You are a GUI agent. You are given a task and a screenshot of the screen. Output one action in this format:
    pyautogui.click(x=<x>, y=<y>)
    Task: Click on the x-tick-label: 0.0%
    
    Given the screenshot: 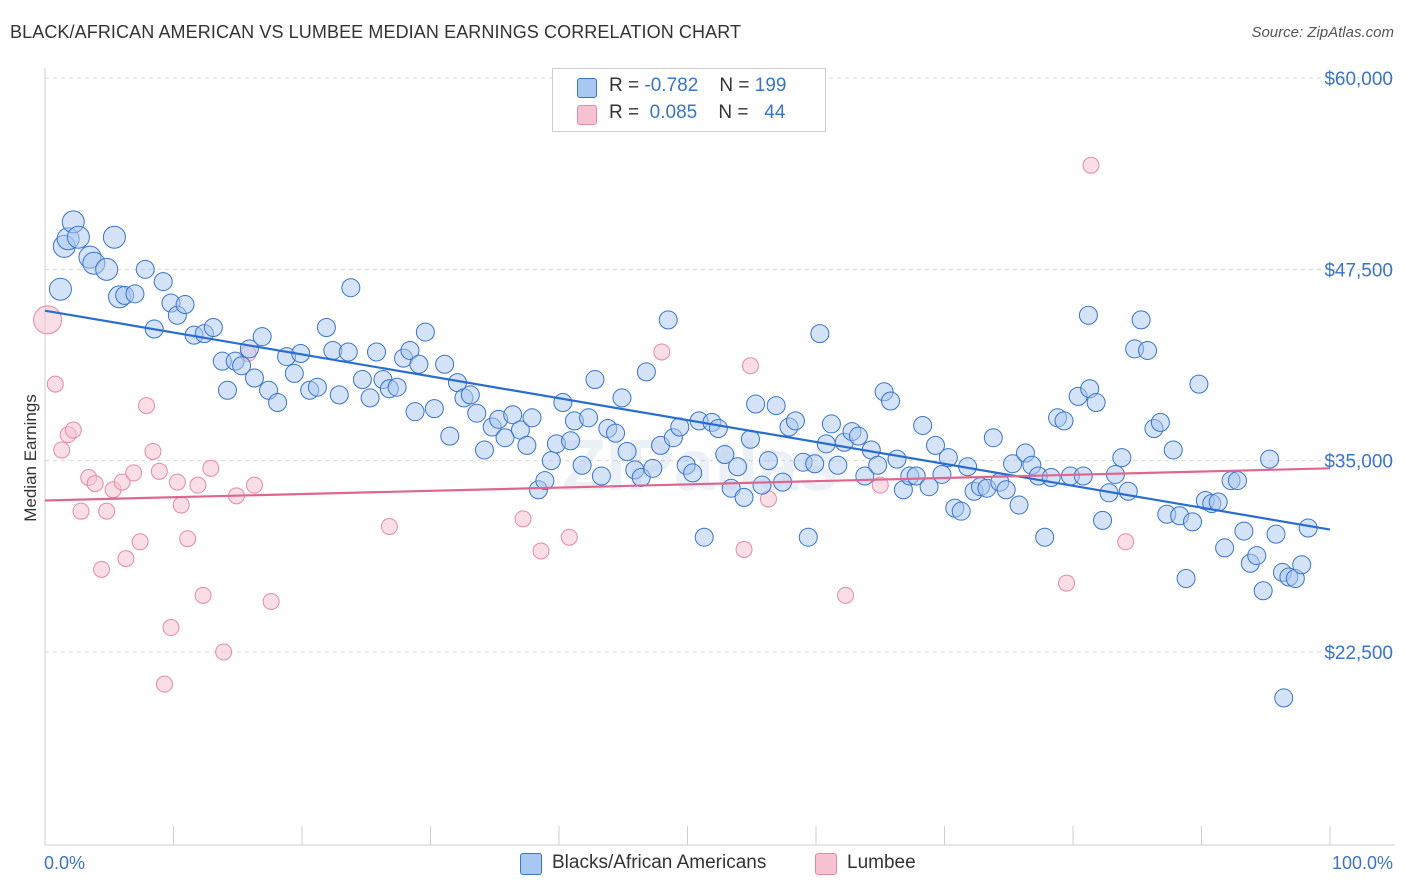 What is the action you would take?
    pyautogui.click(x=64, y=863)
    